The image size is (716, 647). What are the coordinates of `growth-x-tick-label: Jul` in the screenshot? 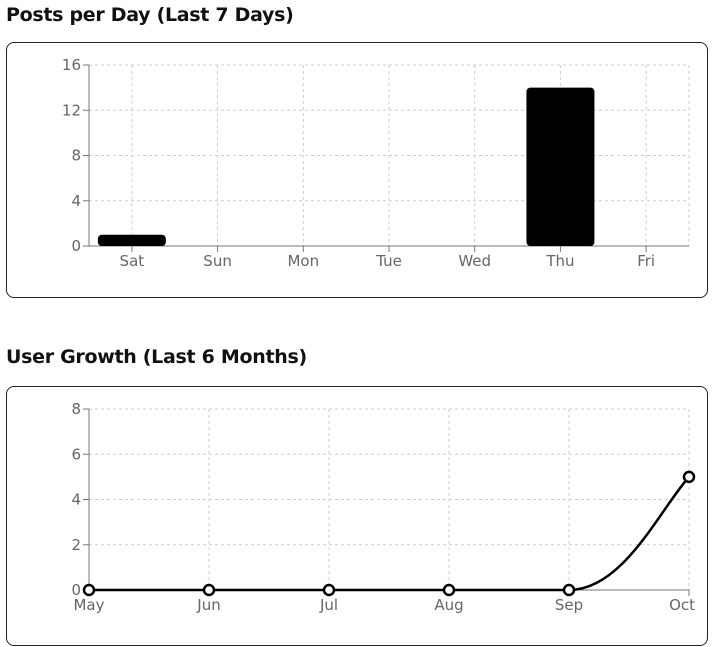 It's located at (328, 605).